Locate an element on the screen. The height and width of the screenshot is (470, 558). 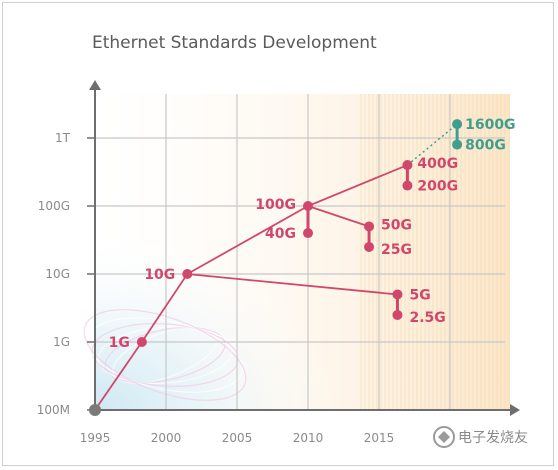
swirl-decoration is located at coordinates (165, 355).